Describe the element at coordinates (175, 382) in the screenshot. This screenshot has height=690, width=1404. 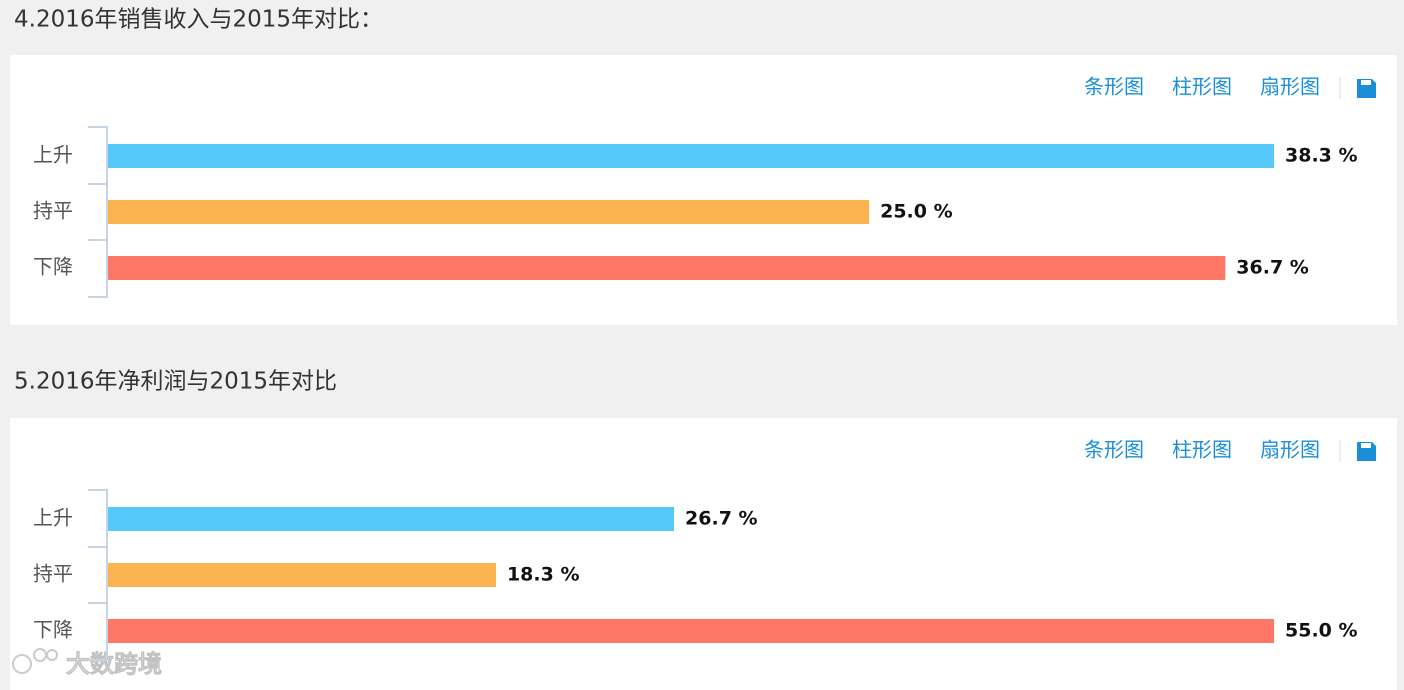
I see `section-title: 5.2016年净利润与2015年对比` at that location.